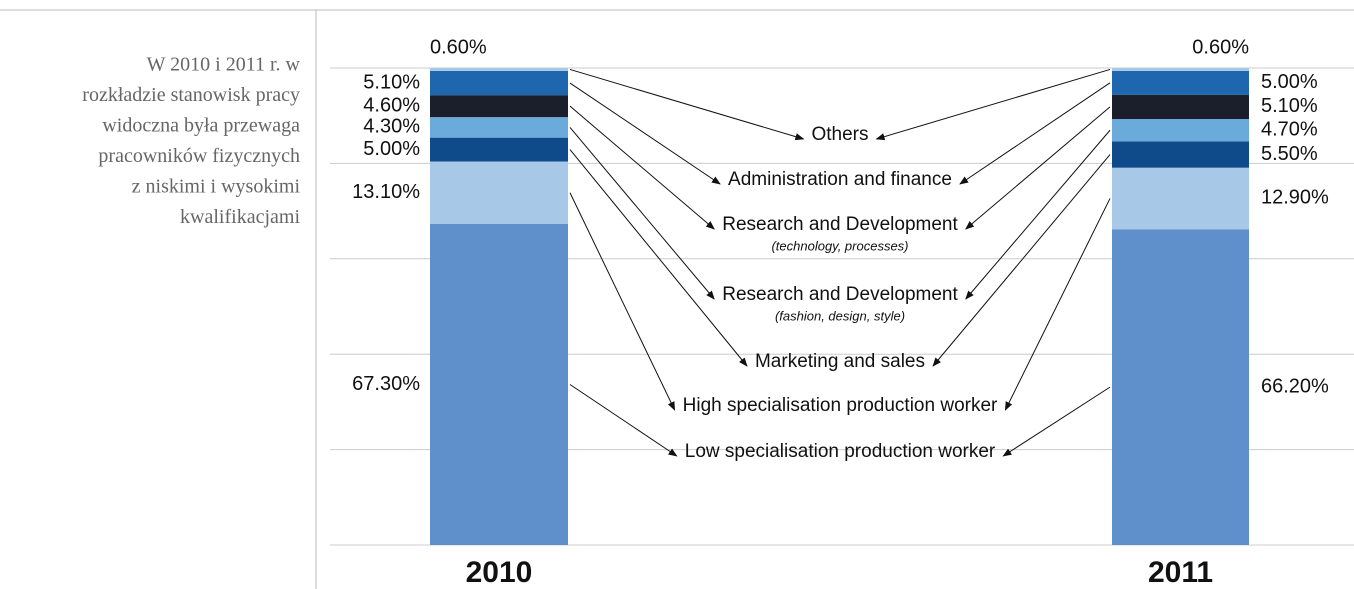 The image size is (1354, 589). I want to click on legend-label: High specialisation production worker, so click(840, 405).